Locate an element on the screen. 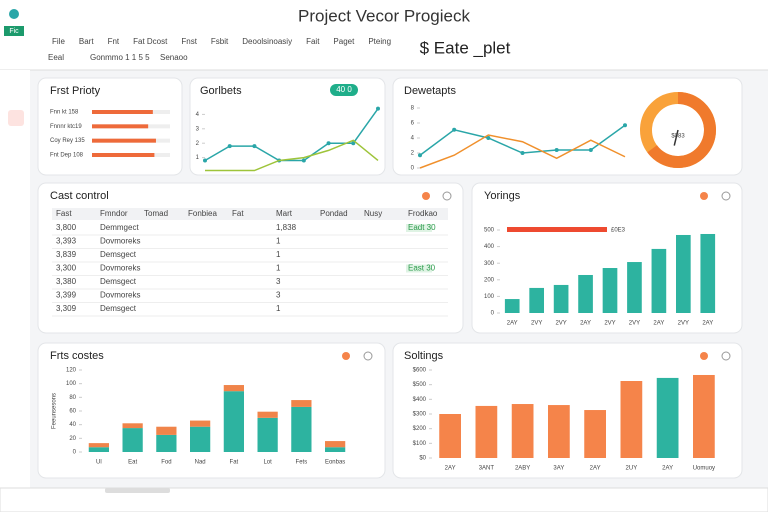 The height and width of the screenshot is (512, 768). y-tick-label: 0 is located at coordinates (493, 314).